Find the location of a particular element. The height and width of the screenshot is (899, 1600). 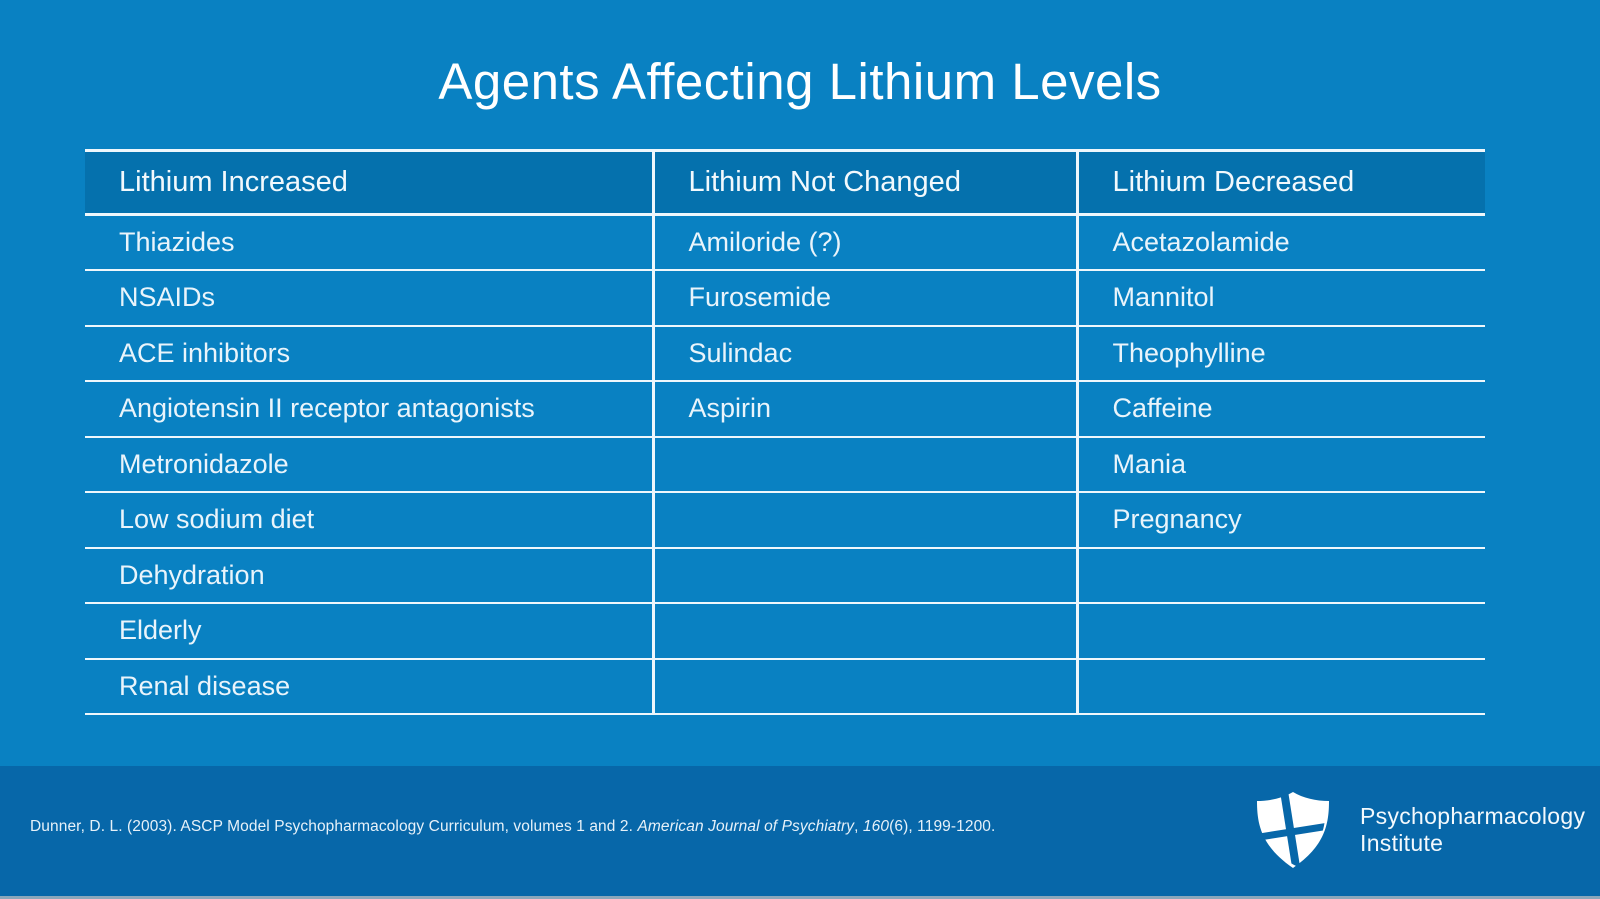

table-cell: Elderly is located at coordinates (369, 631).